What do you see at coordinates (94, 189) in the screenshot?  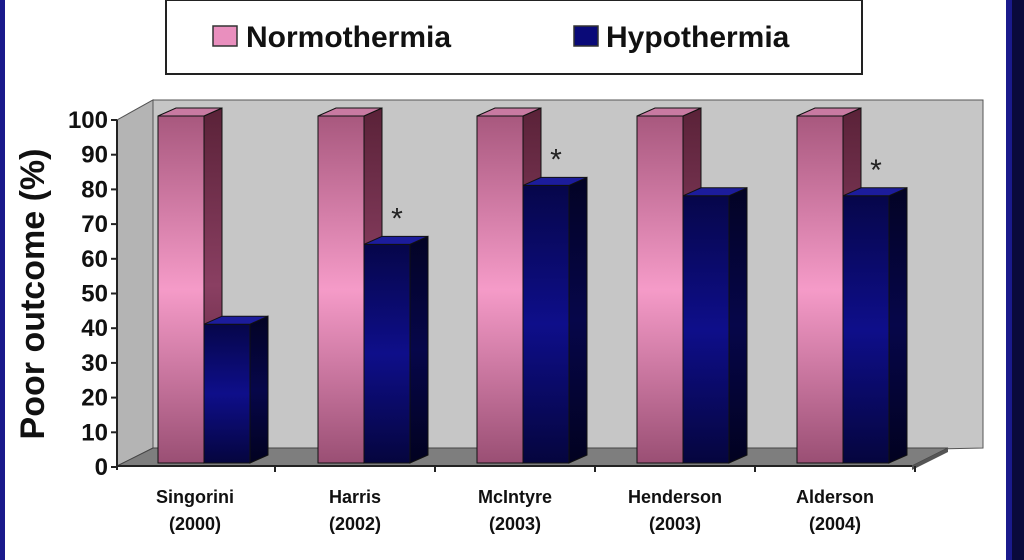 I see `y-tick-label: 80` at bounding box center [94, 189].